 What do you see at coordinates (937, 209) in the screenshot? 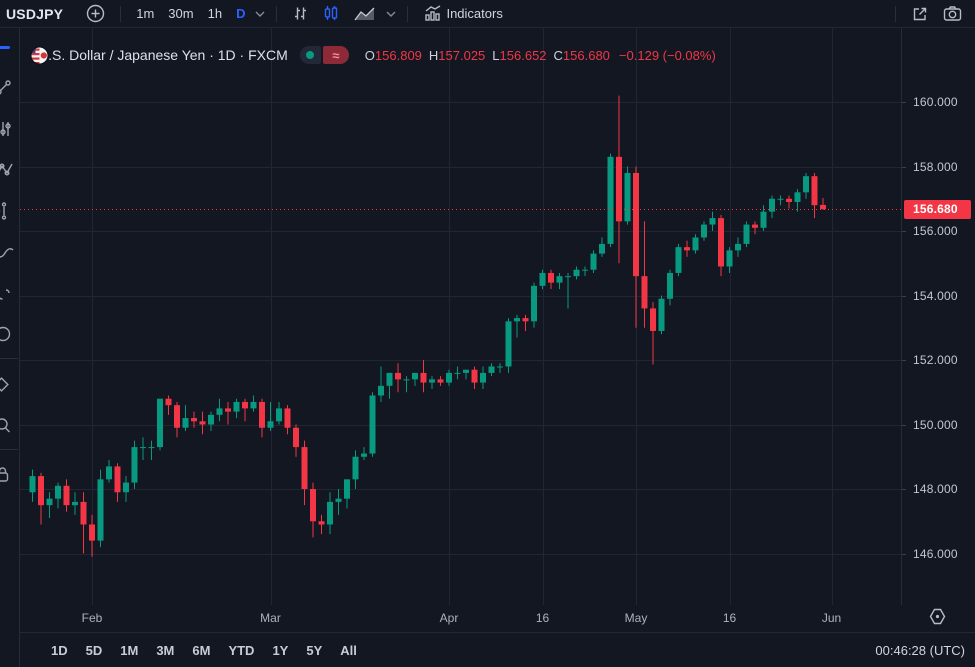
I see `last-price-label: 156.680` at bounding box center [937, 209].